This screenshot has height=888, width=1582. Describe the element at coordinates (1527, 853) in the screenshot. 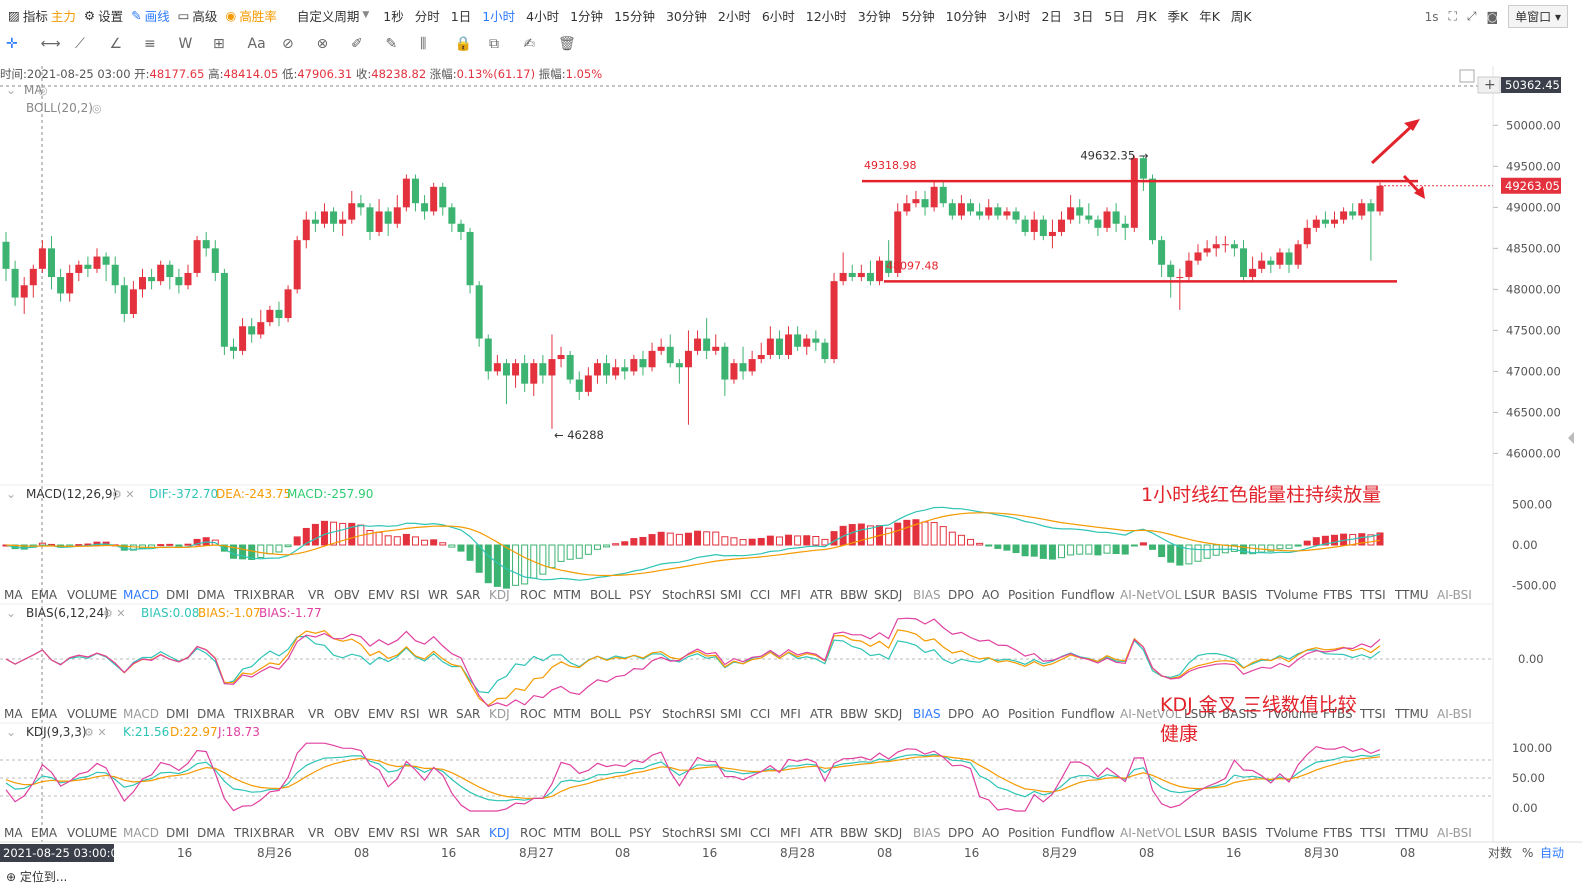

I see `scale-option-1: %` at that location.